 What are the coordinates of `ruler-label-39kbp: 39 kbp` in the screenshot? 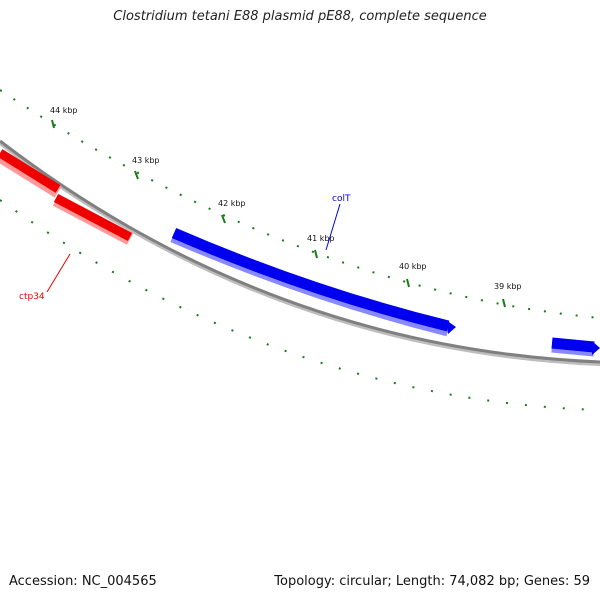 It's located at (508, 286).